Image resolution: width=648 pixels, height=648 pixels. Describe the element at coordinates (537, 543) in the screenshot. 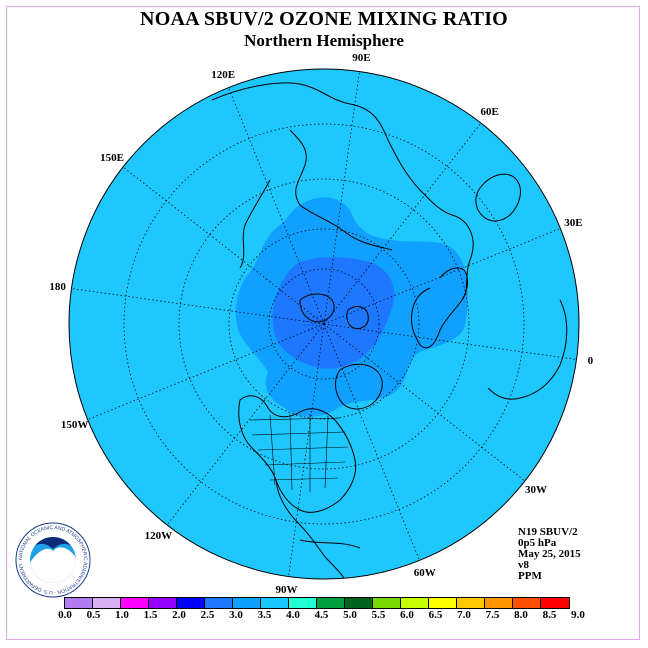

I see `pressure-level-label: 0p5 hPa` at that location.